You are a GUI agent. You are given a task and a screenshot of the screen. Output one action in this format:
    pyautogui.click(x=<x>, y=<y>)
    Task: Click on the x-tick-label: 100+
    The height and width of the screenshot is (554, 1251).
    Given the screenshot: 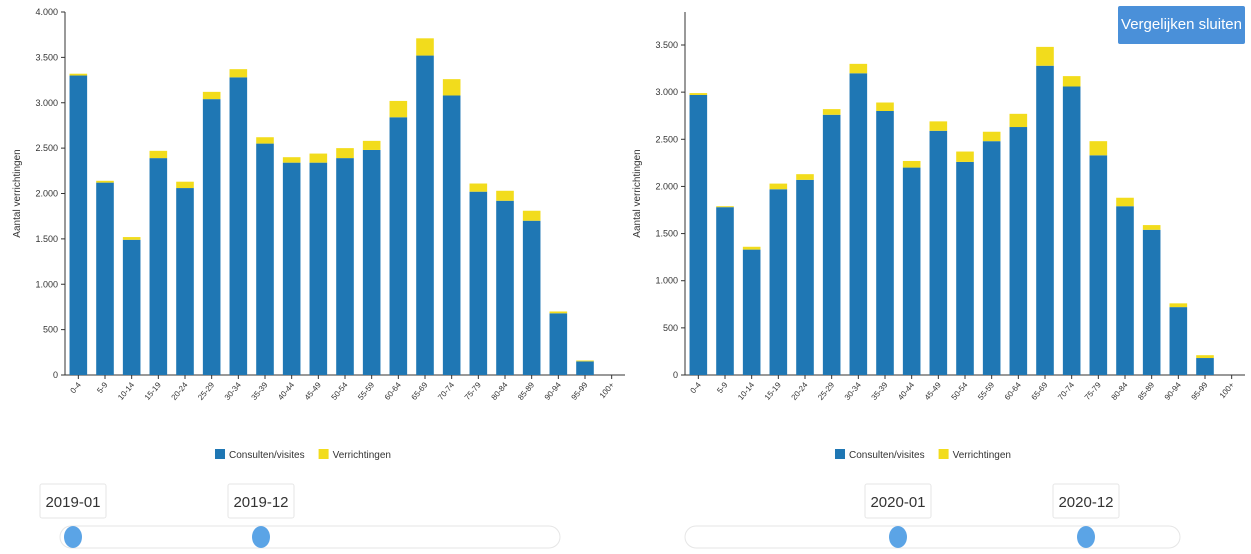 What is the action you would take?
    pyautogui.click(x=1227, y=390)
    